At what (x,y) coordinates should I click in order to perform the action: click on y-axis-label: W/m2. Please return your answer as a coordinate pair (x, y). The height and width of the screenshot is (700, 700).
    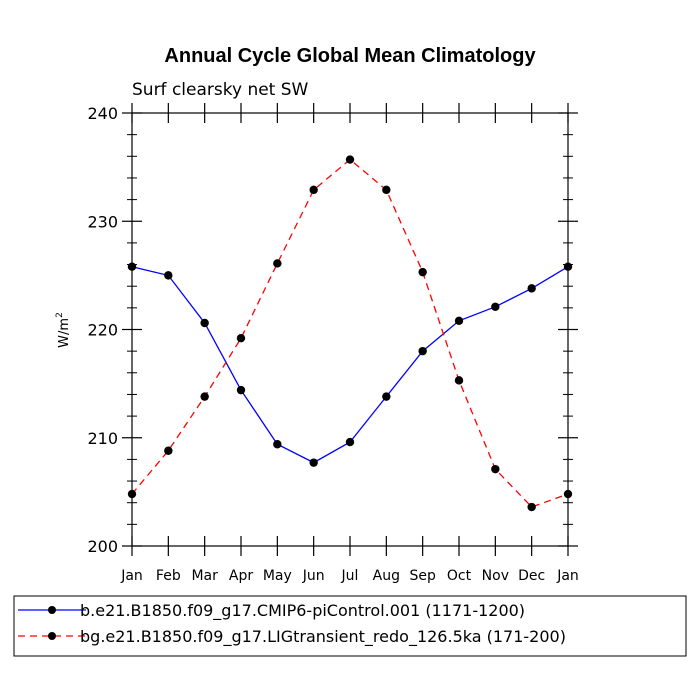
    Looking at the image, I should click on (63, 330).